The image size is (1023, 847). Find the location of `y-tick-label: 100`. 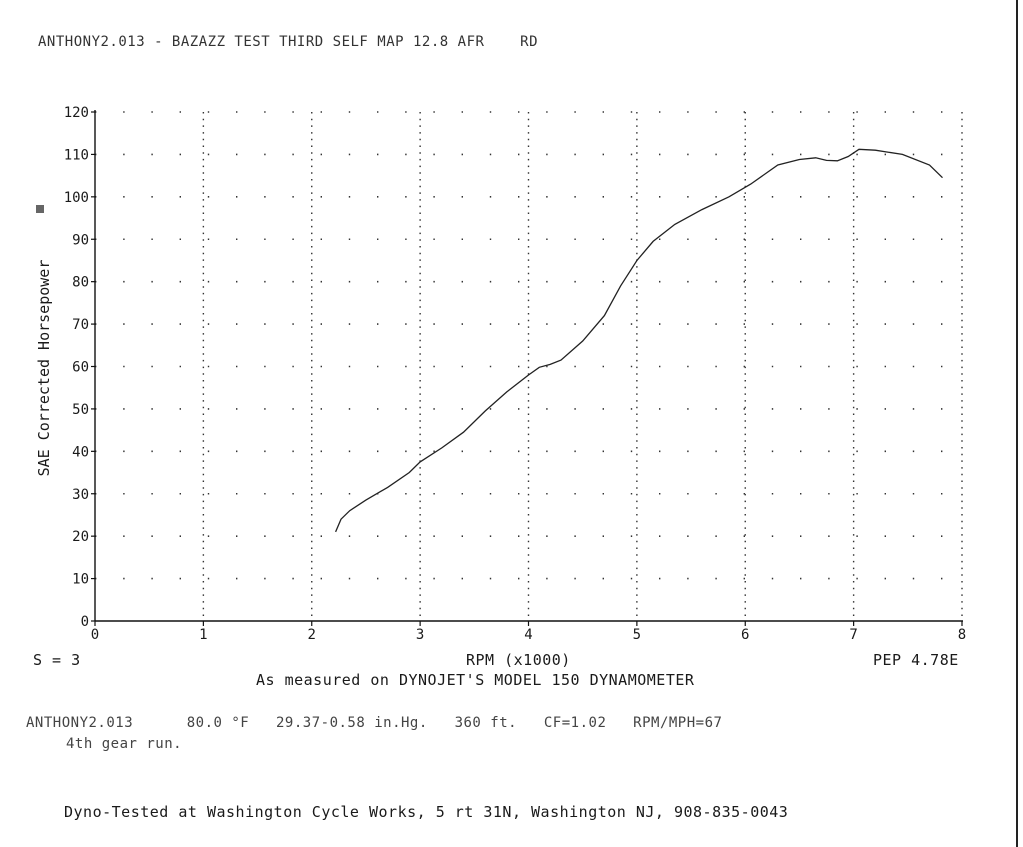

y-tick-label: 100 is located at coordinates (76, 198).